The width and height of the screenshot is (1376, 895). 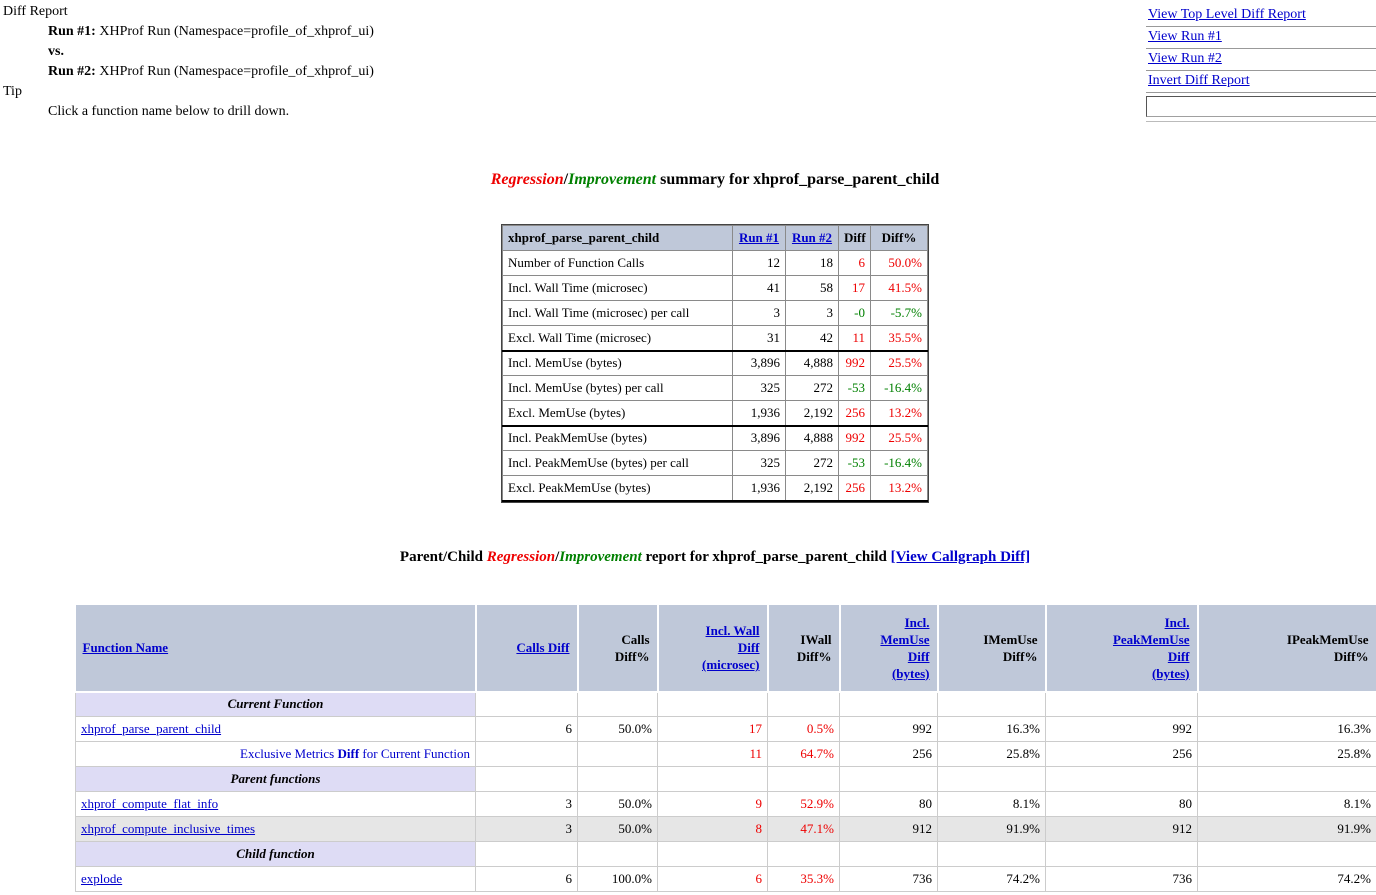 I want to click on report-col-function-name: Function Name, so click(x=276, y=648).